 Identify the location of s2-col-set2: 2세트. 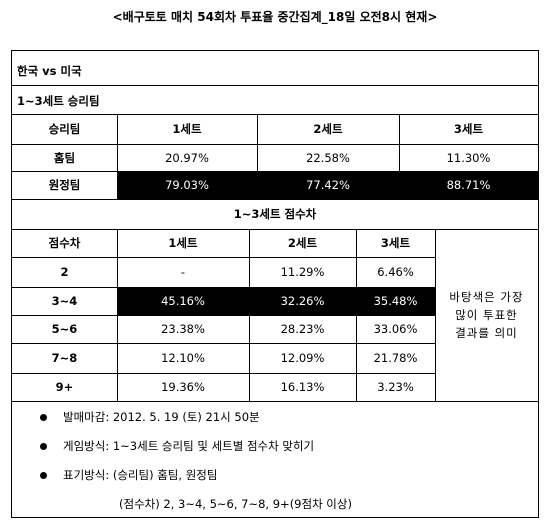
(302, 243).